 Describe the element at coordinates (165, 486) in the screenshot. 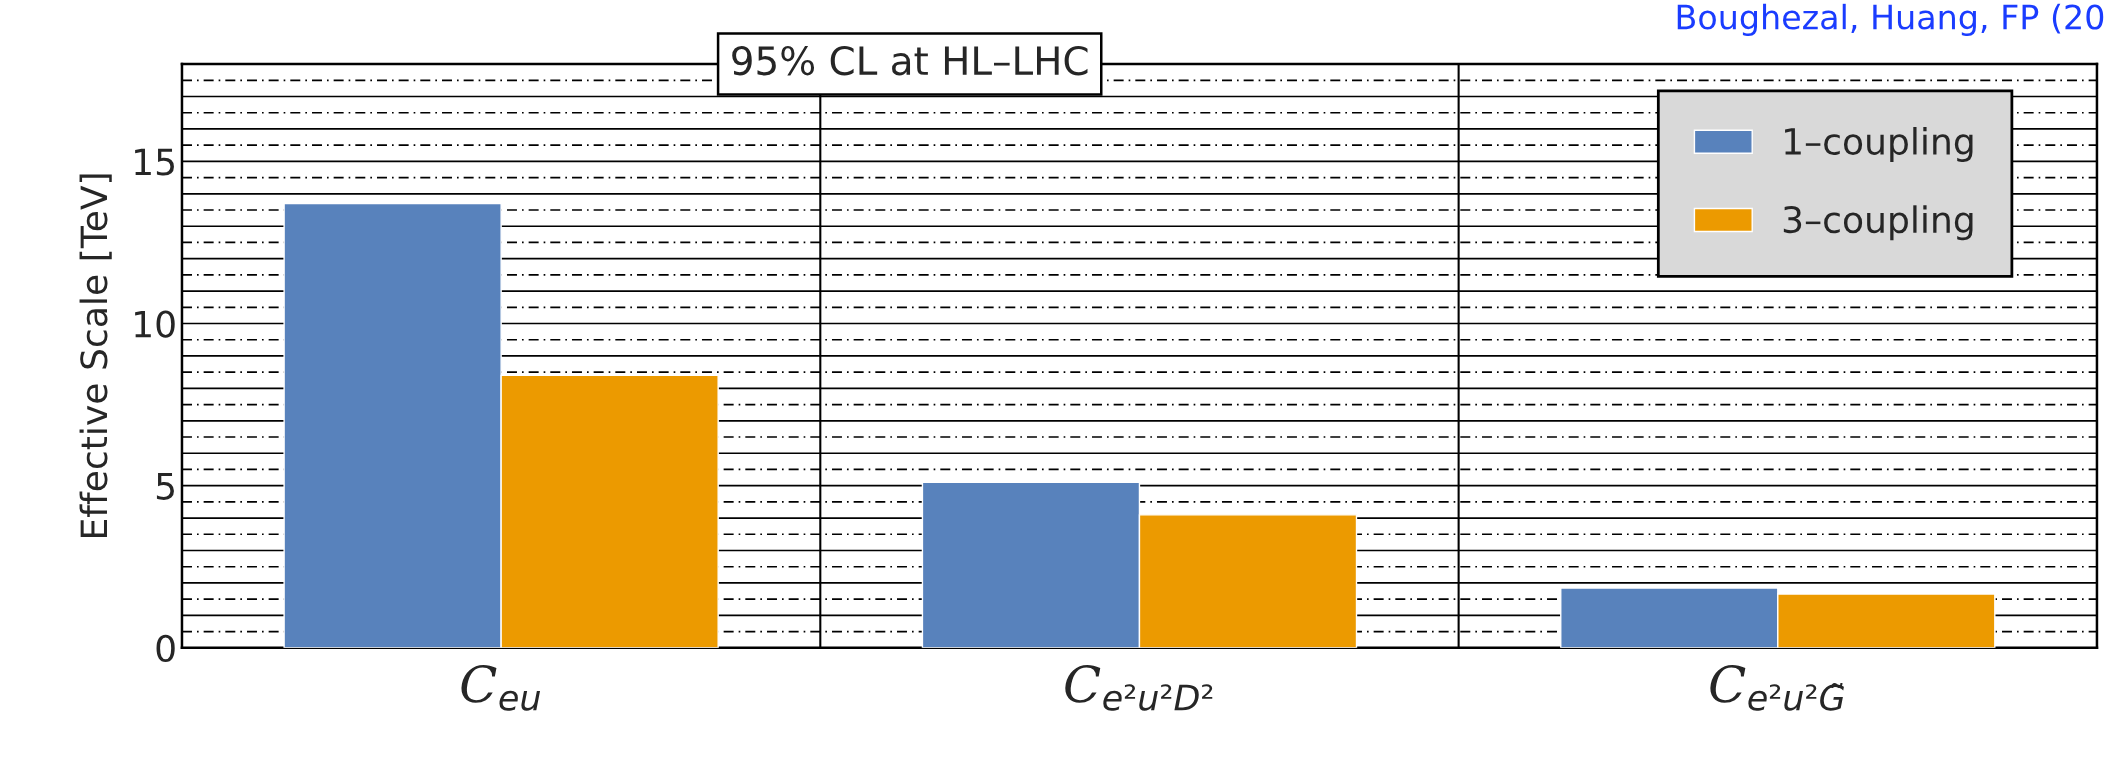

I see `y-tick-label: 5` at that location.